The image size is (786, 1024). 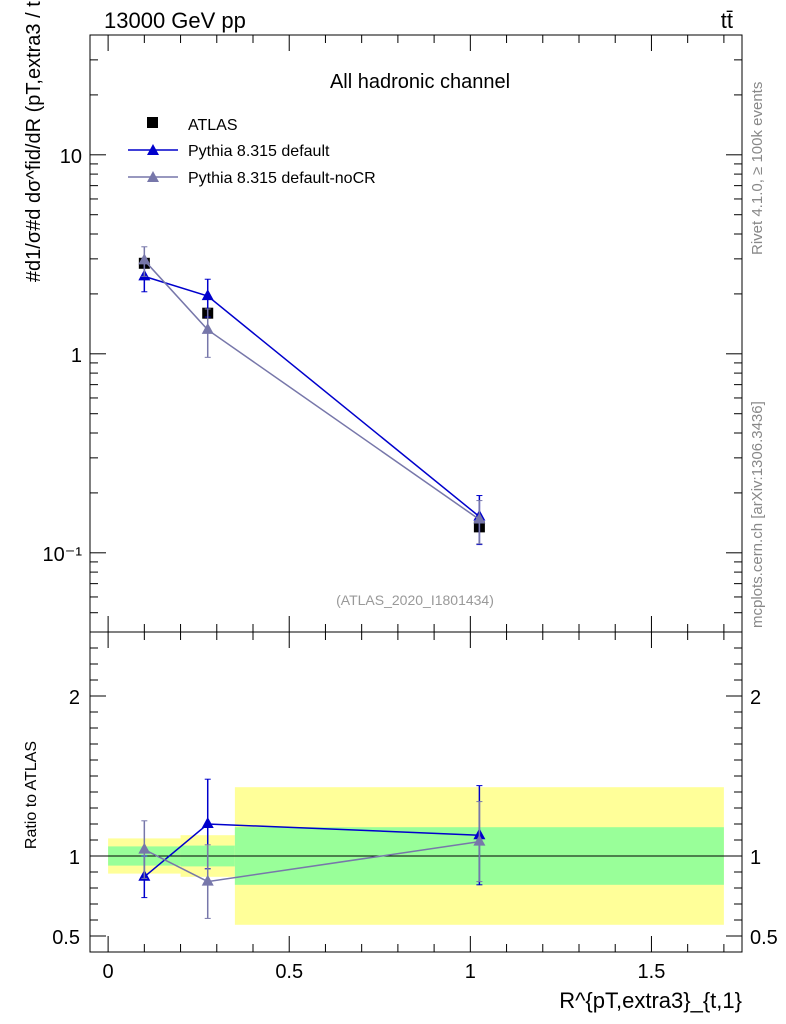 I want to click on legend-marker-atlas, so click(x=152, y=122).